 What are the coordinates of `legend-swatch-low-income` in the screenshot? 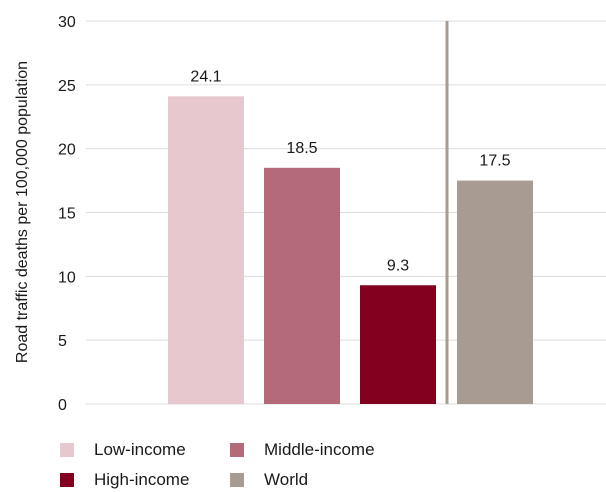 It's located at (67, 450).